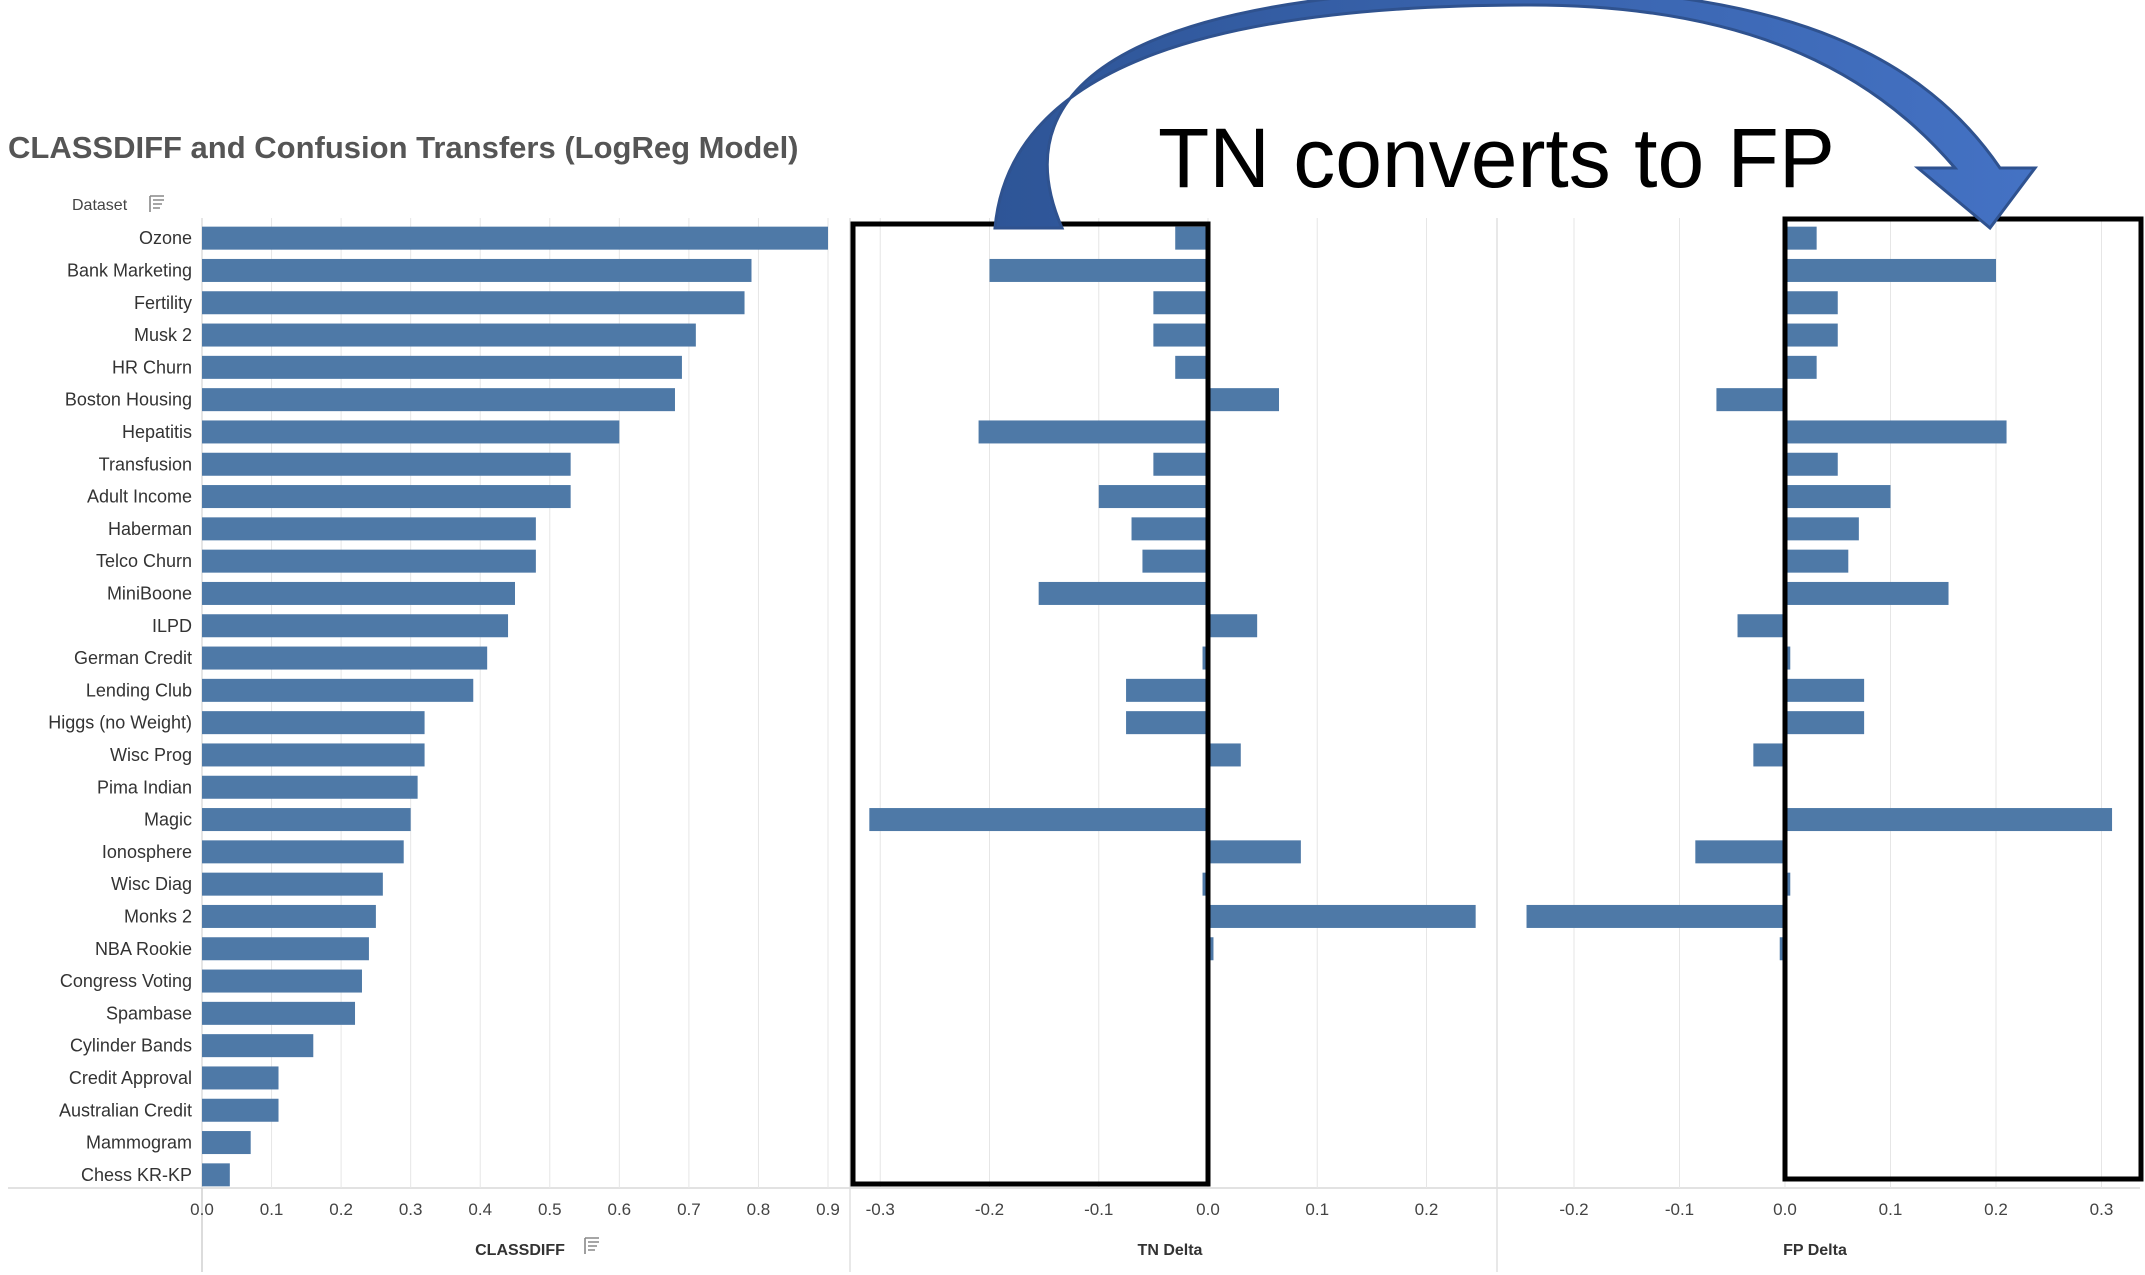  Describe the element at coordinates (759, 1209) in the screenshot. I see `tick-label: 0.8` at that location.